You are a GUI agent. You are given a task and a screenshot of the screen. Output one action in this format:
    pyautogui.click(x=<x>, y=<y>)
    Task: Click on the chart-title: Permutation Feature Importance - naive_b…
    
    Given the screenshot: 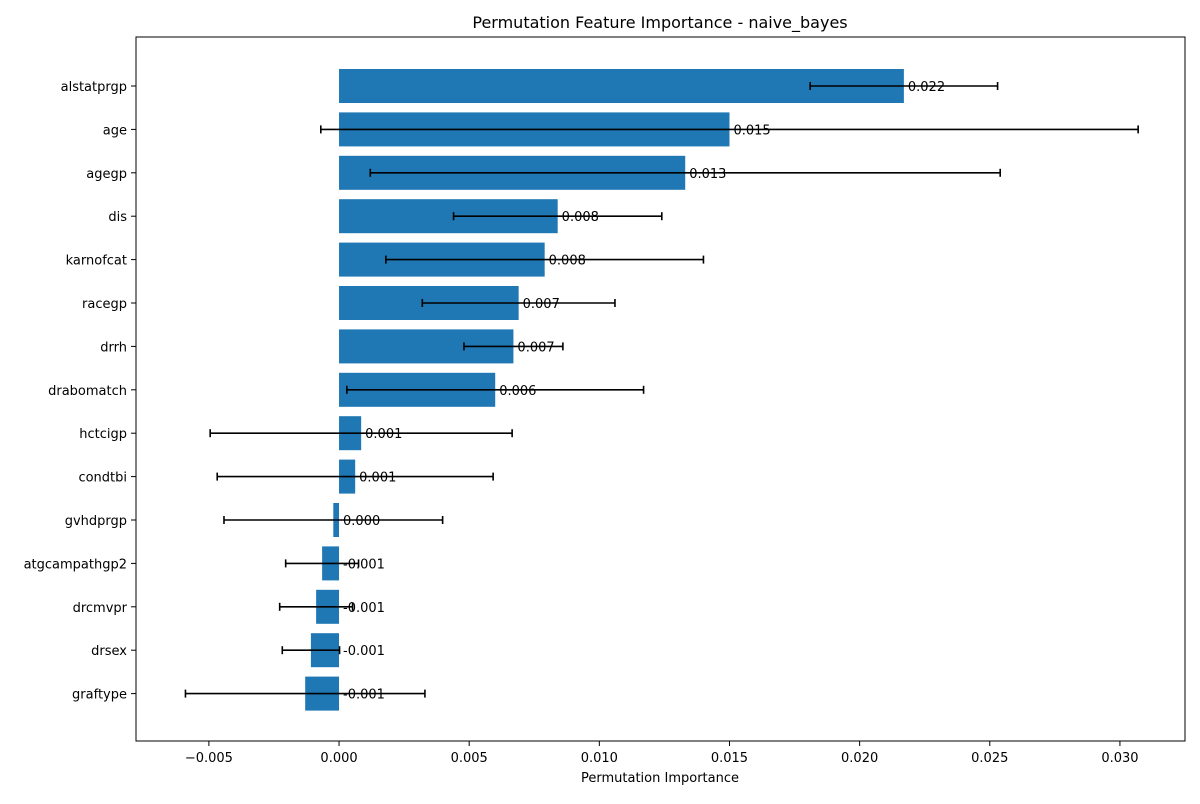 What is the action you would take?
    pyautogui.click(x=659, y=23)
    